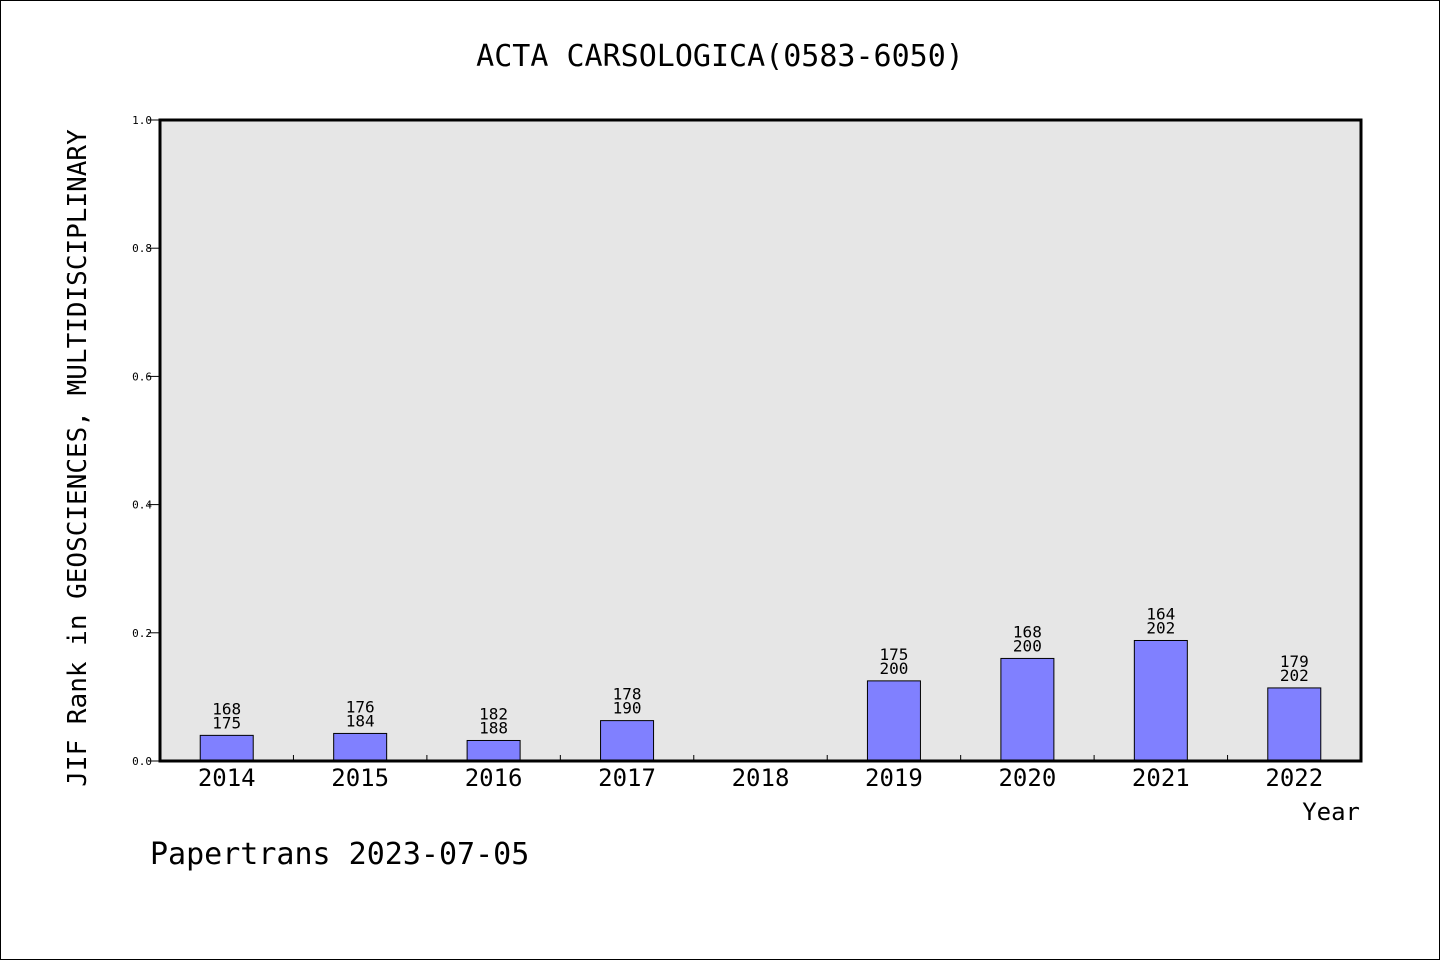  I want to click on bar-rank-label: 182, so click(493, 713).